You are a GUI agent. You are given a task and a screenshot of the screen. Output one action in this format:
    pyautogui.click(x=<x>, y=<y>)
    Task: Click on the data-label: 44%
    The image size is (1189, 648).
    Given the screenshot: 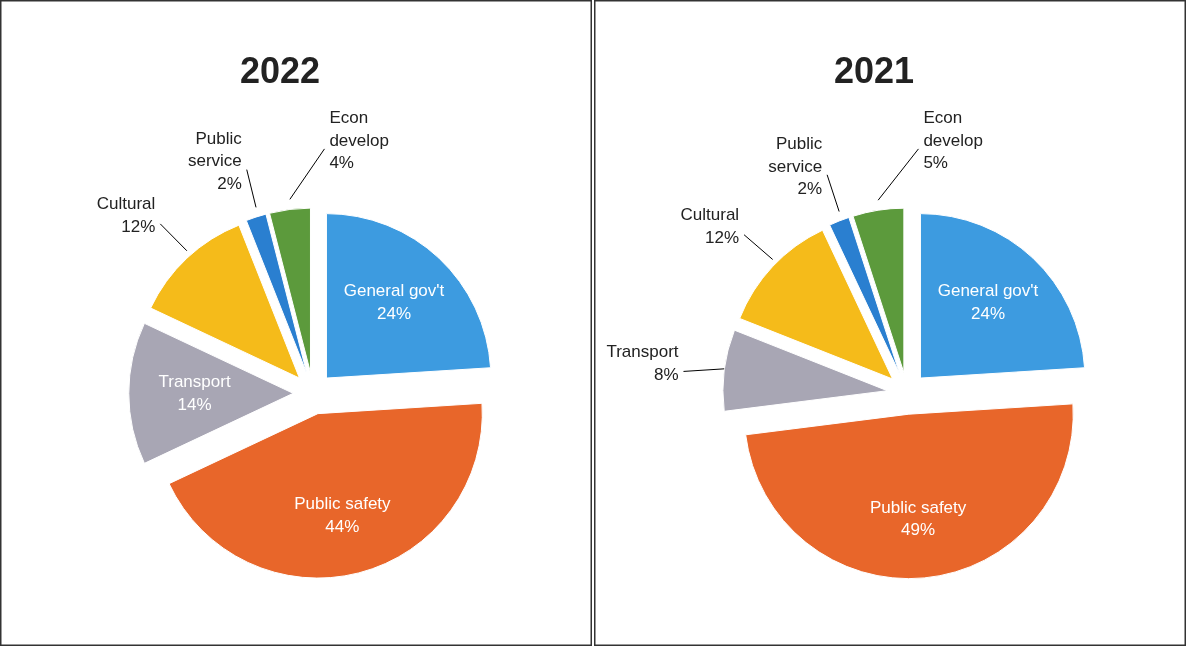 What is the action you would take?
    pyautogui.click(x=342, y=526)
    